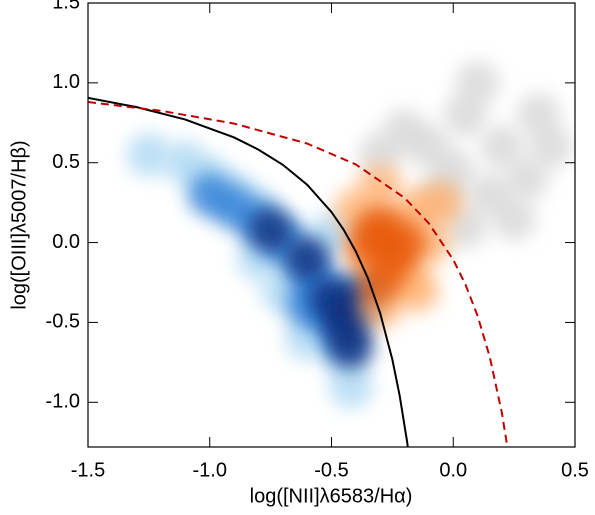 The height and width of the screenshot is (515, 595). Describe the element at coordinates (19, 224) in the screenshot. I see `y-axis-label: log([OIII]λ5007/Hβ)` at that location.